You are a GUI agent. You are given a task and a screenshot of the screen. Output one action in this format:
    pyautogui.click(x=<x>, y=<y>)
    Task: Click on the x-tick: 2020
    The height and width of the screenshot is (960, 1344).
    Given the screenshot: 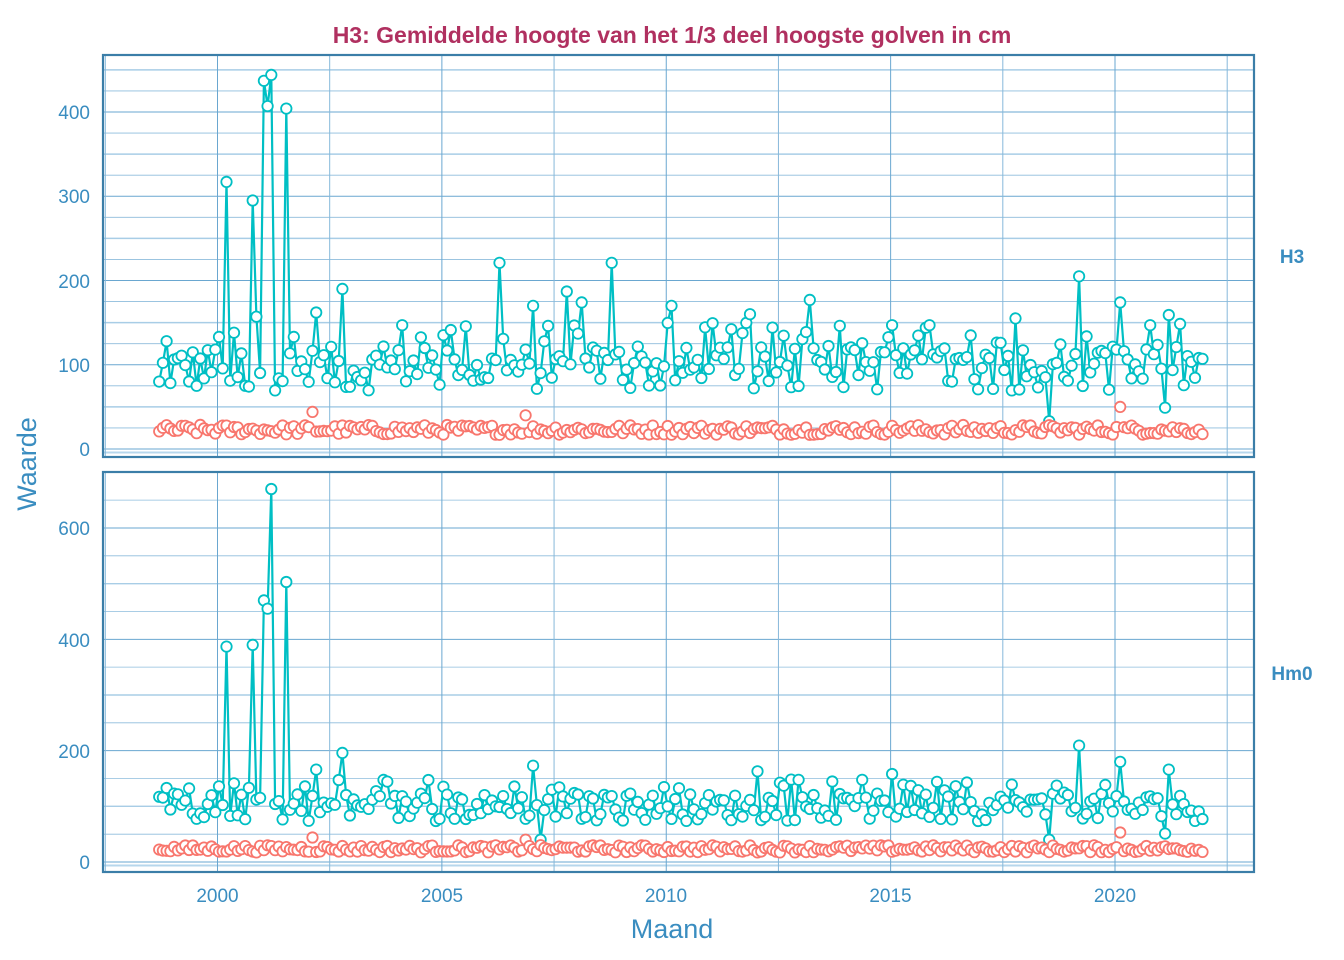 What is the action you would take?
    pyautogui.click(x=1115, y=896)
    